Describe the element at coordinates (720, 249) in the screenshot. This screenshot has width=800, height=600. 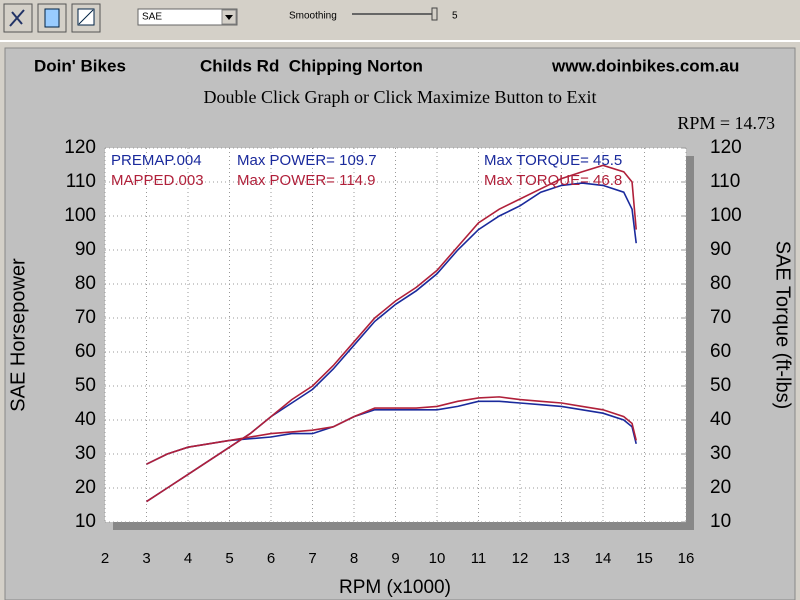
I see `y2-tick-label: 90` at that location.